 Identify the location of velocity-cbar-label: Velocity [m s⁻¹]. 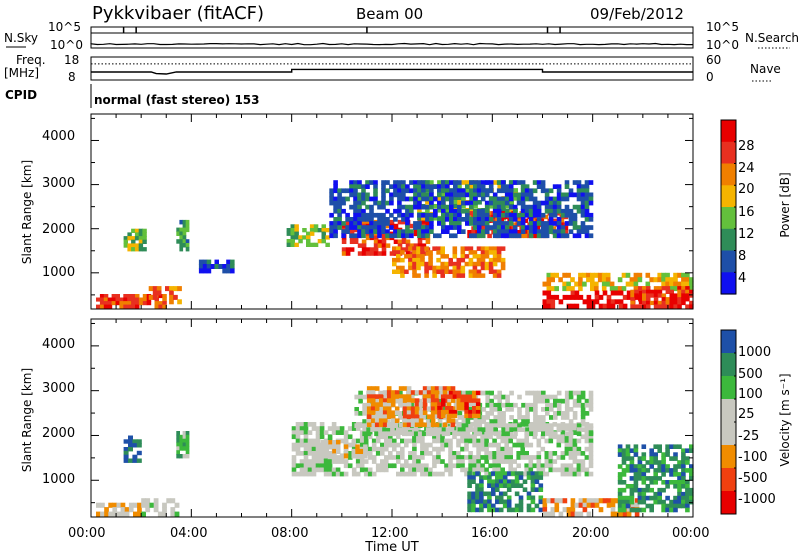
(785, 419).